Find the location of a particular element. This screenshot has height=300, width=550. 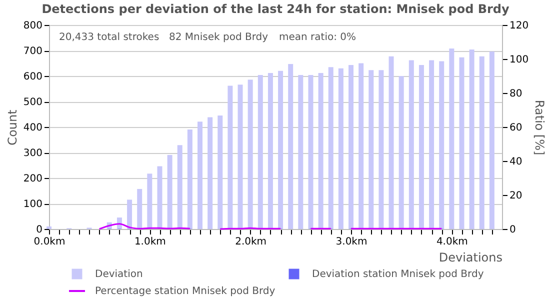

x-tick-label: 2.0km is located at coordinates (251, 242).